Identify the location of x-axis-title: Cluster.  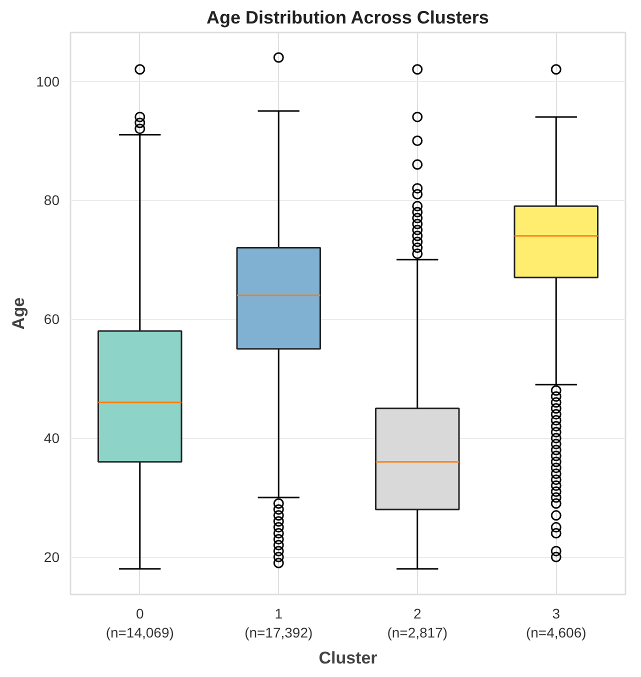
(348, 658).